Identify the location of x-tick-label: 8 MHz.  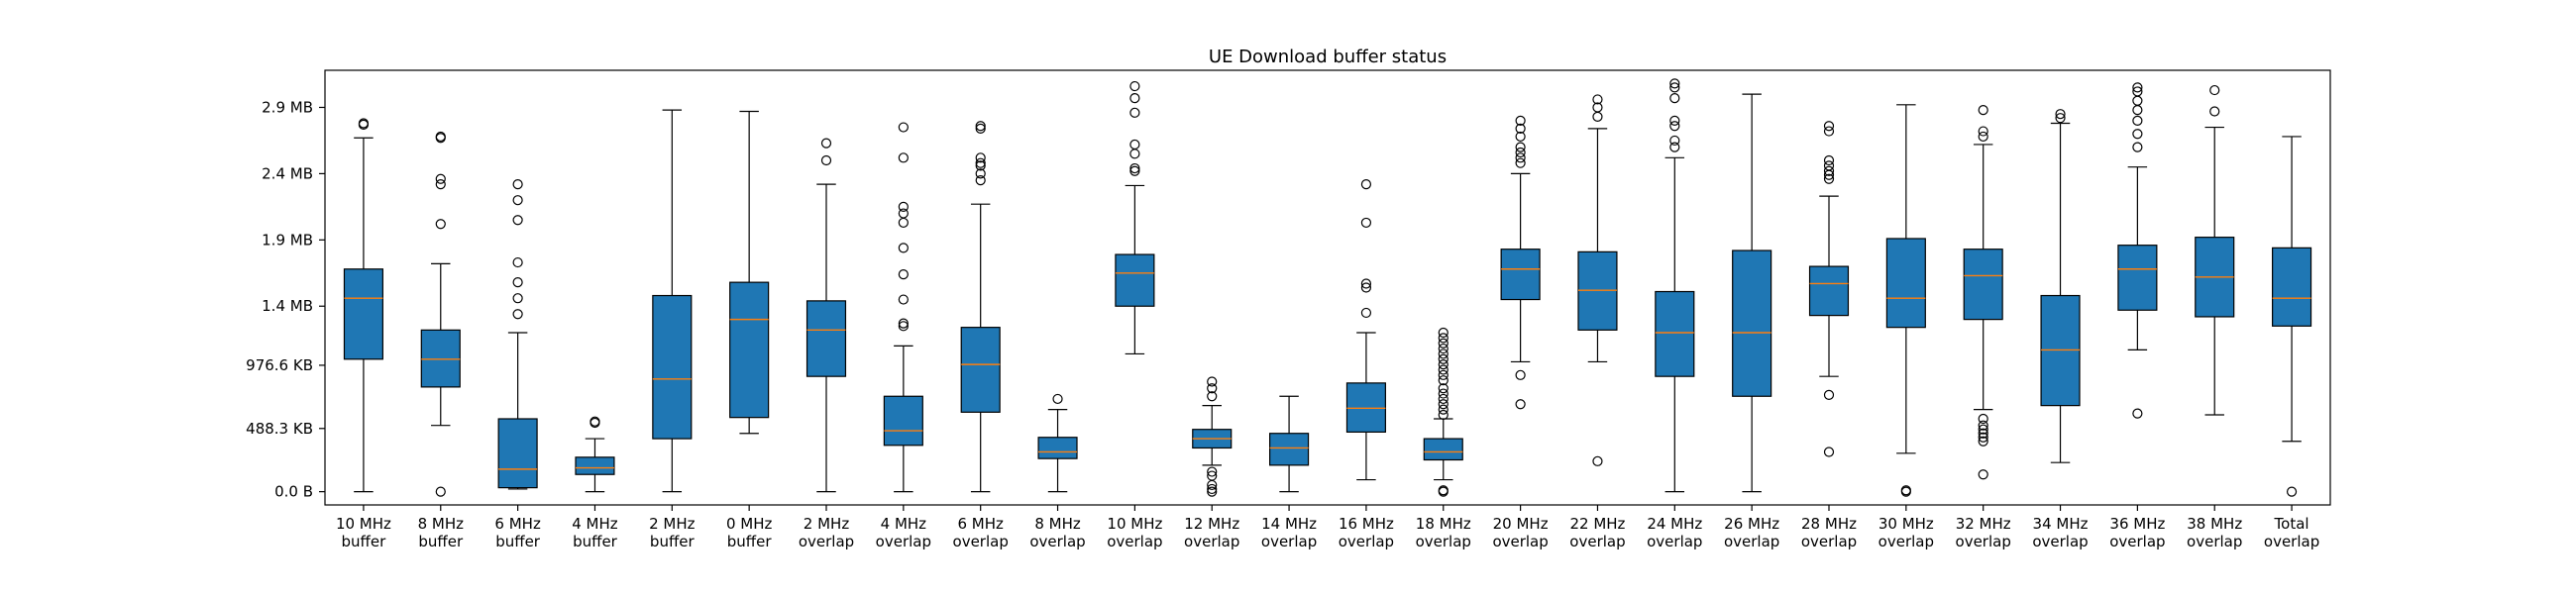
(442, 524).